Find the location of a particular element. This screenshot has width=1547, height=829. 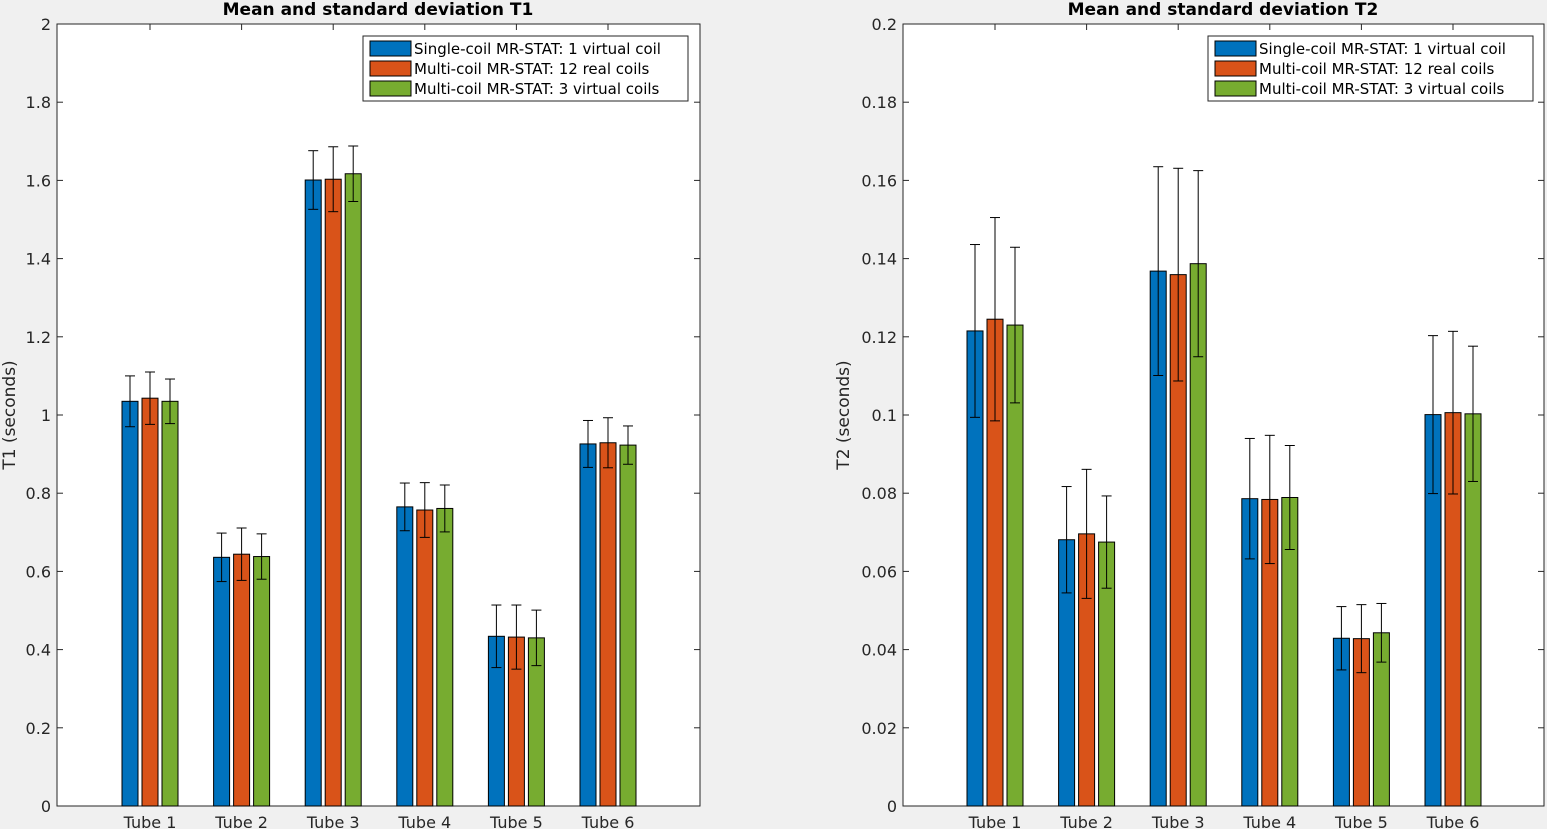

chart-title-t2: Mean and standard deviation T2 is located at coordinates (1223, 10).